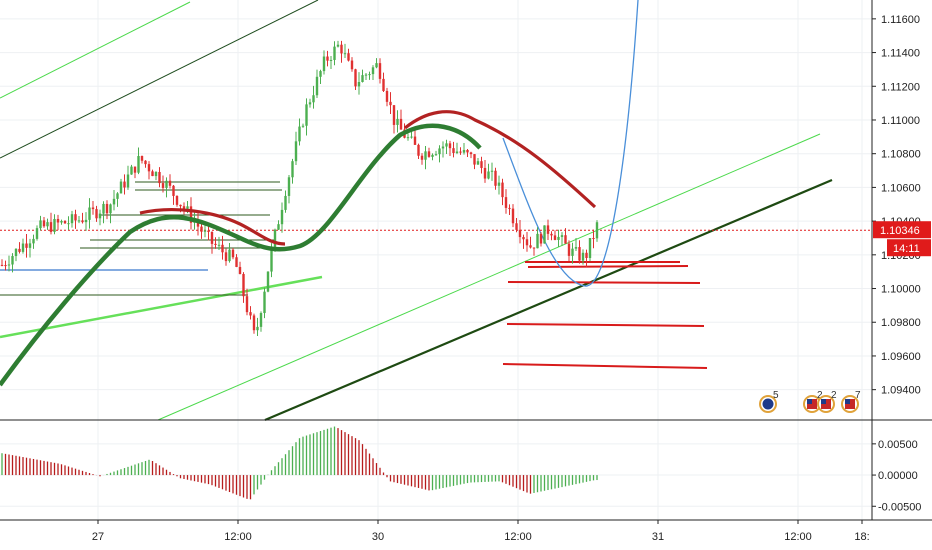 The width and height of the screenshot is (932, 550). What do you see at coordinates (901, 188) in the screenshot?
I see `price-tick-label: 1.10600` at bounding box center [901, 188].